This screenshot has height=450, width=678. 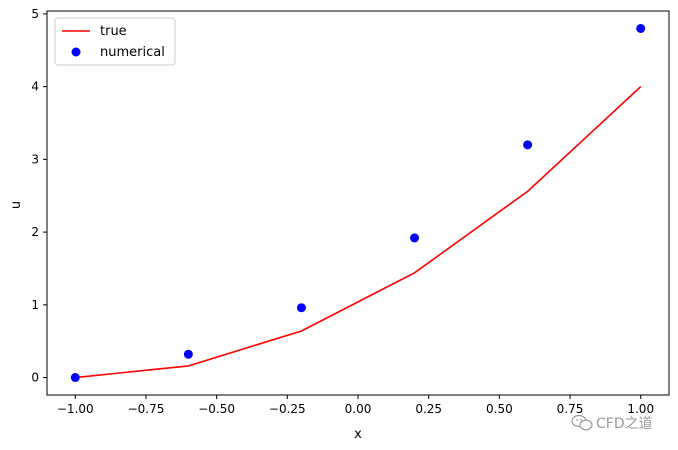 I want to click on legend-numerical-marker-swatch, so click(x=76, y=52).